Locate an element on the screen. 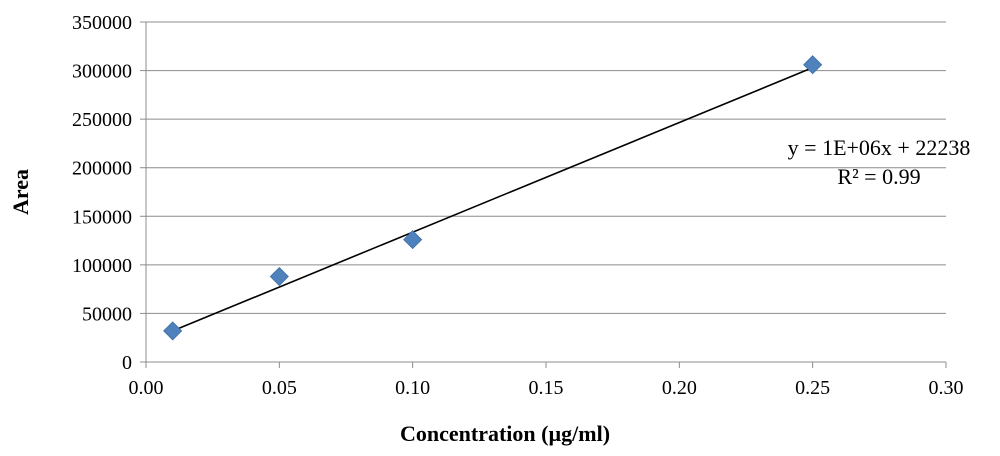 The height and width of the screenshot is (456, 1000). x-axis-title: Concentration (µg/ml) is located at coordinates (505, 433).